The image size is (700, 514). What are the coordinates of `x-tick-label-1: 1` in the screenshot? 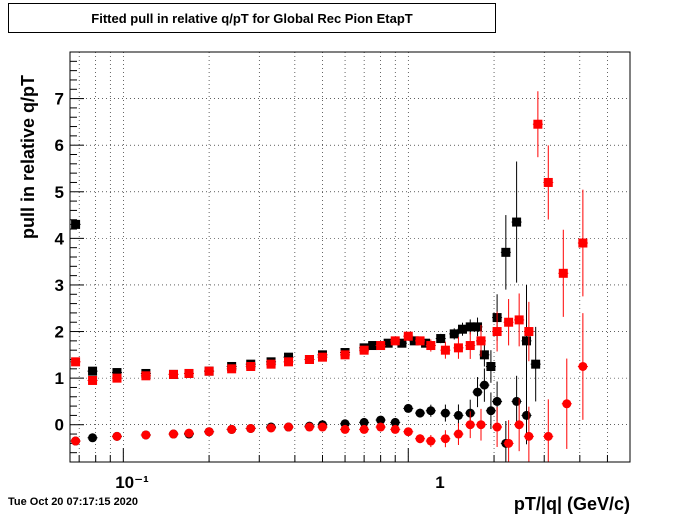 It's located at (439, 482).